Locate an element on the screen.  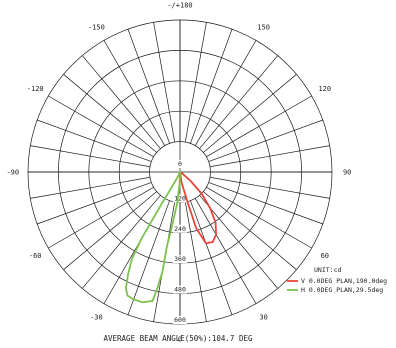
angle-label: -90 is located at coordinates (12, 173).